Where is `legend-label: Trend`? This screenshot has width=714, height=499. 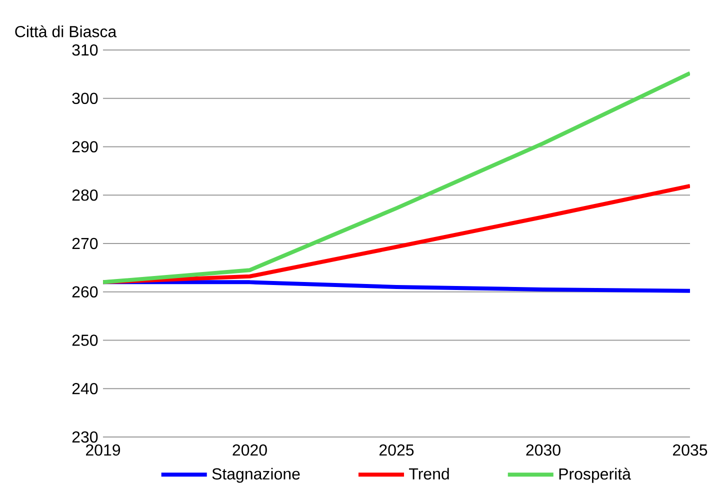 legend-label: Trend is located at coordinates (429, 474).